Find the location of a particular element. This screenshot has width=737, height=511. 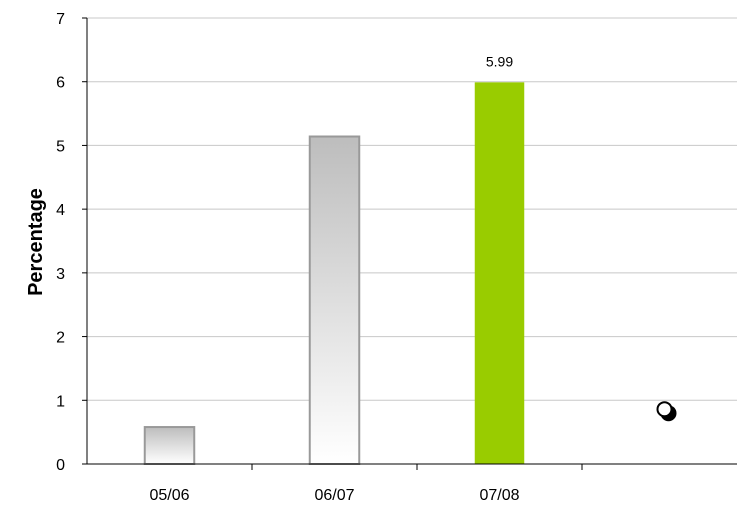

data-label: 5.99 is located at coordinates (499, 61).